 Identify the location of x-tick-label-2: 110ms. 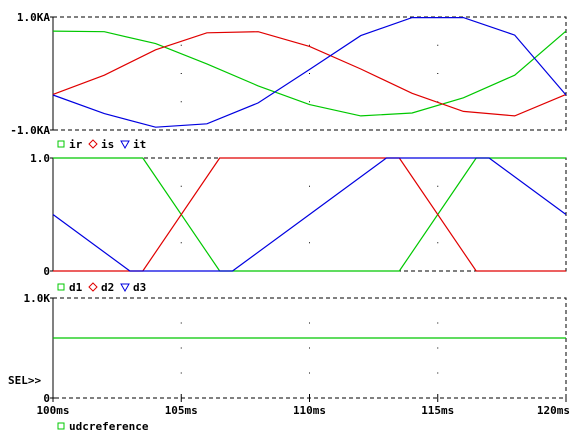
(309, 410).